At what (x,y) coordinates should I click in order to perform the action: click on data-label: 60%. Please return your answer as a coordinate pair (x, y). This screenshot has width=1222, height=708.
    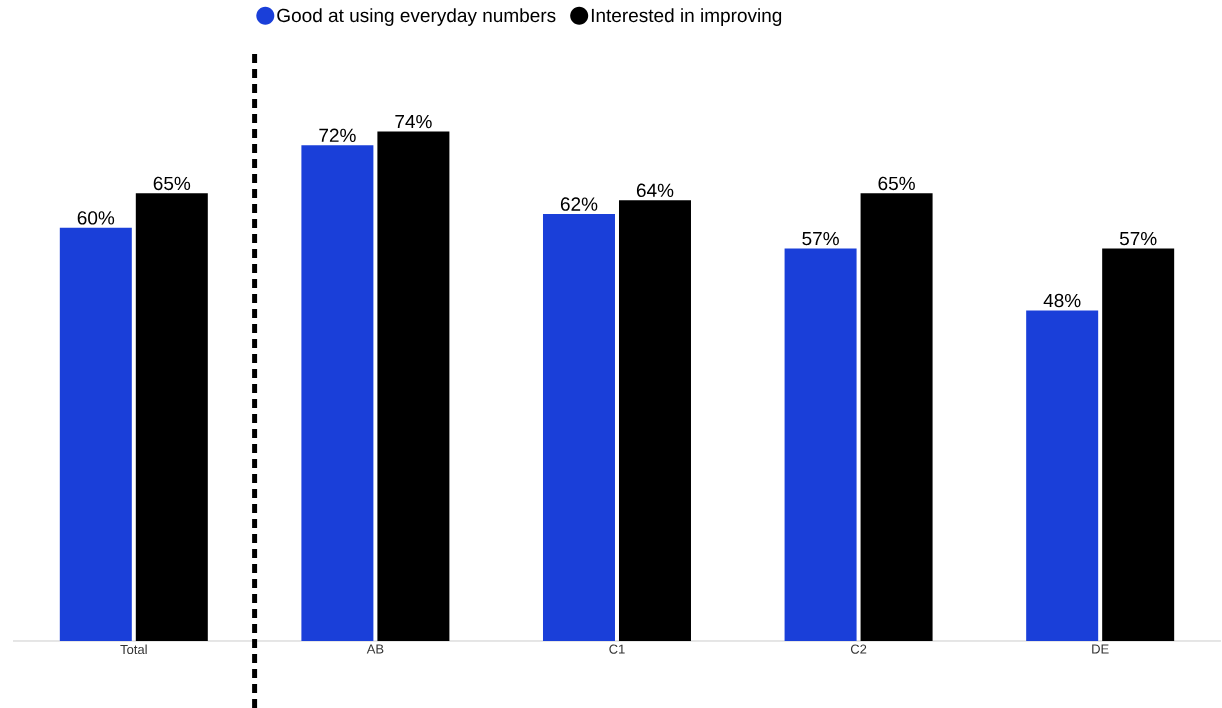
    Looking at the image, I should click on (96, 218).